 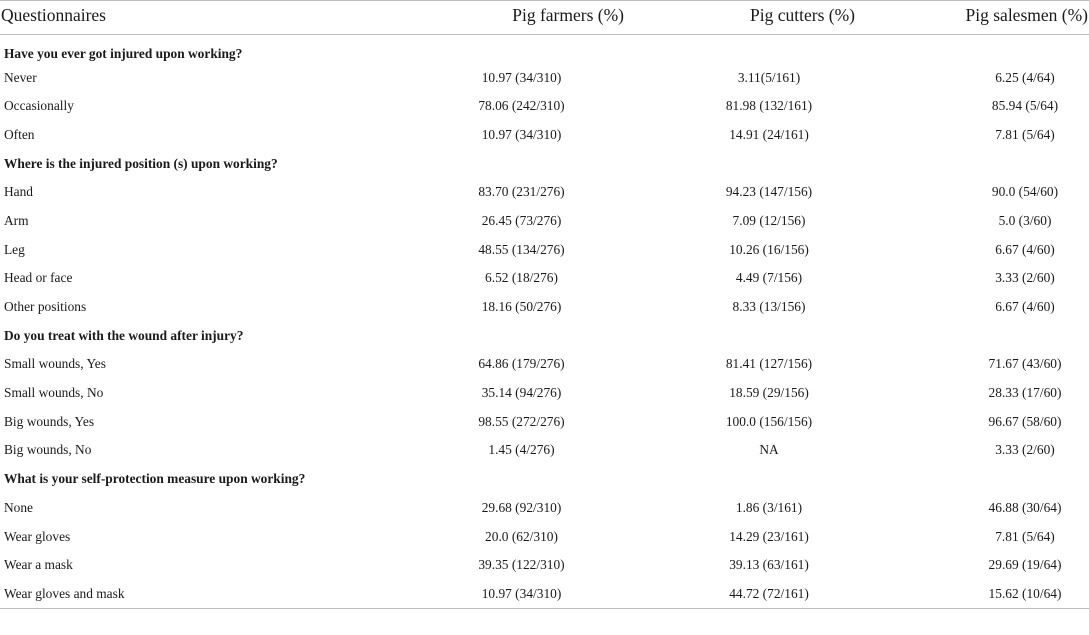 I want to click on row-label: Leg, so click(x=14, y=249).